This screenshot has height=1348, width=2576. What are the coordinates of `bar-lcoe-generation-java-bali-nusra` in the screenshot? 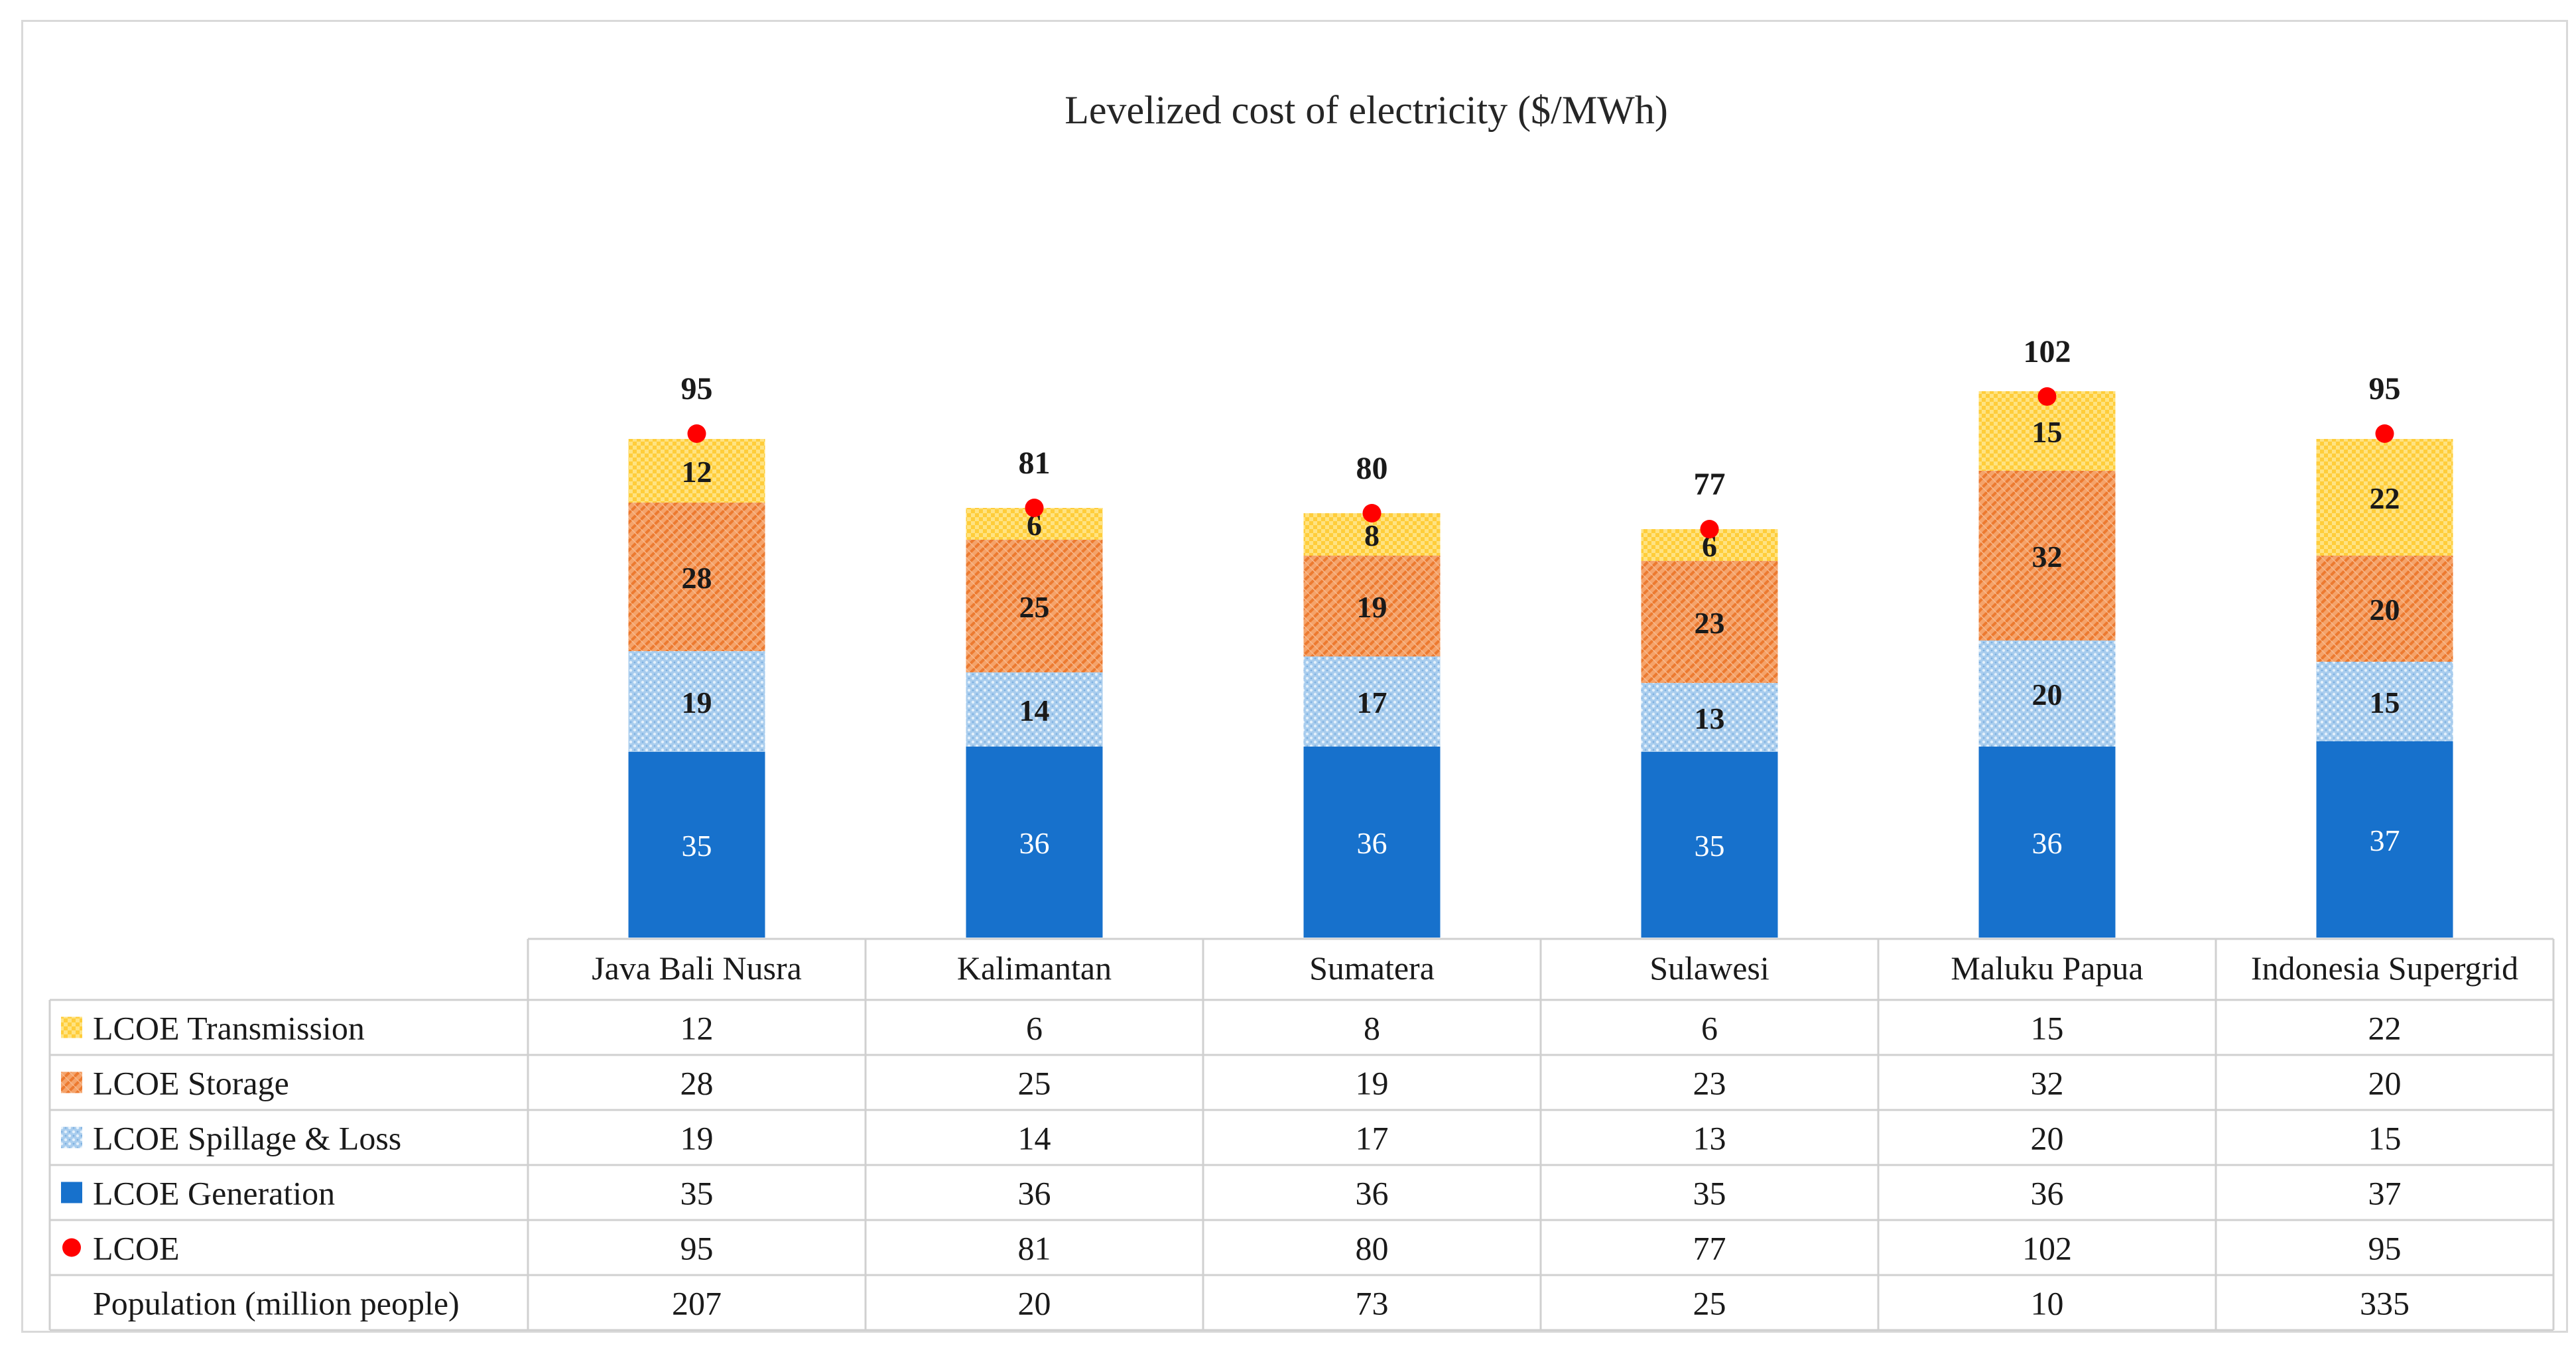 It's located at (697, 845).